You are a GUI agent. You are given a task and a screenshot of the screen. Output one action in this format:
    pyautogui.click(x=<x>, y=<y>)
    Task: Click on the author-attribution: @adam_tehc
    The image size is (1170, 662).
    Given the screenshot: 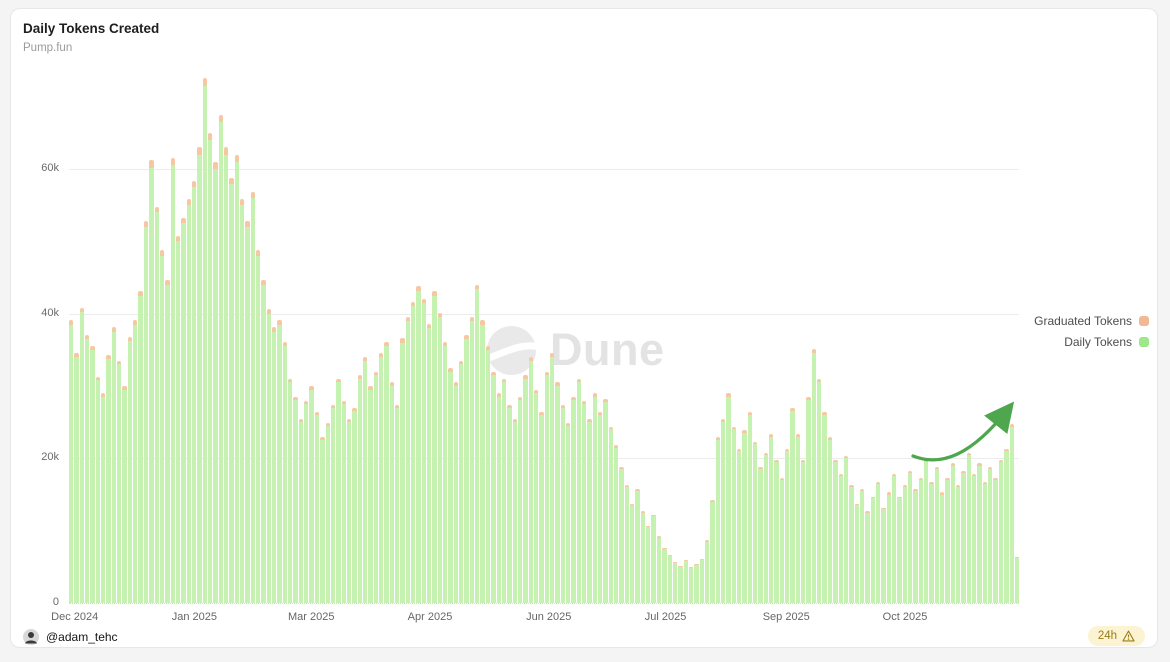 What is the action you would take?
    pyautogui.click(x=70, y=637)
    